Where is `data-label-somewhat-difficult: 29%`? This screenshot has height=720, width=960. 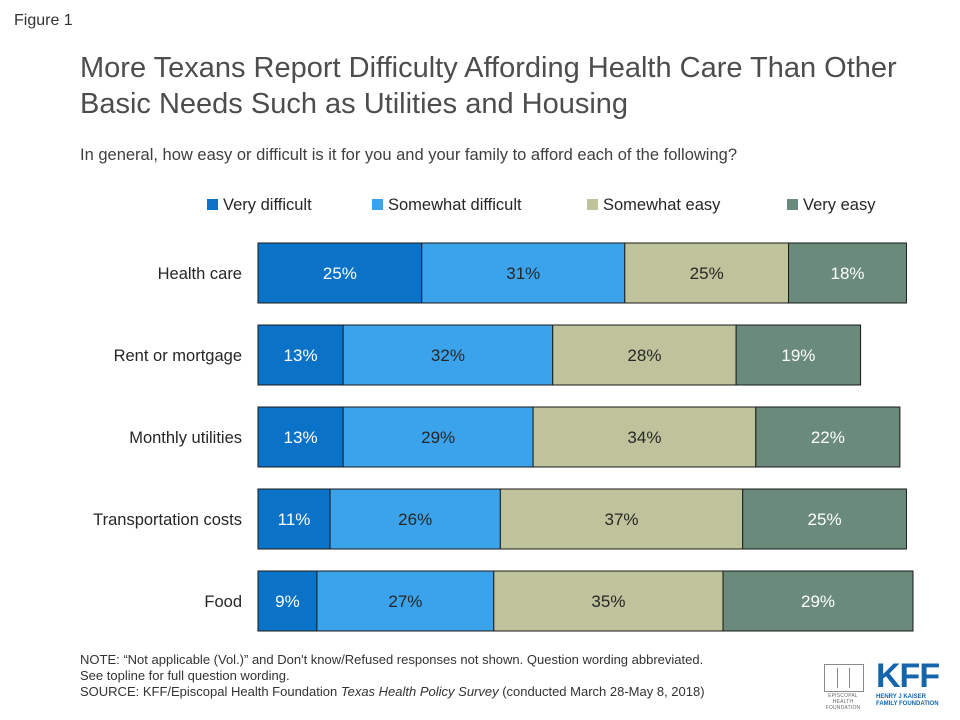 data-label-somewhat-difficult: 29% is located at coordinates (438, 437).